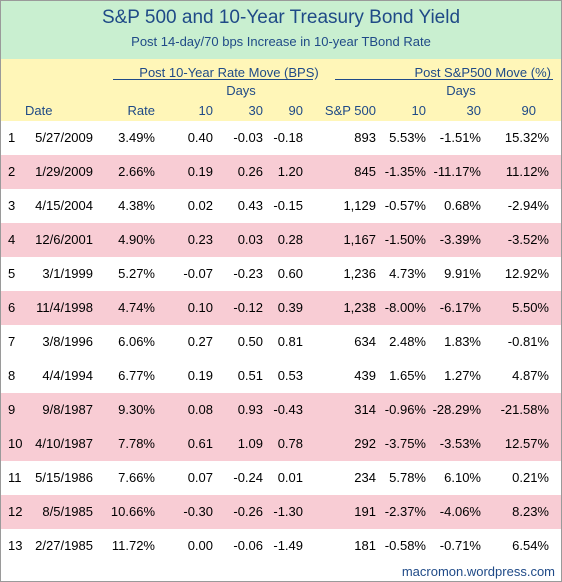  Describe the element at coordinates (405, 307) in the screenshot. I see `cell-s10: -8.00%` at that location.